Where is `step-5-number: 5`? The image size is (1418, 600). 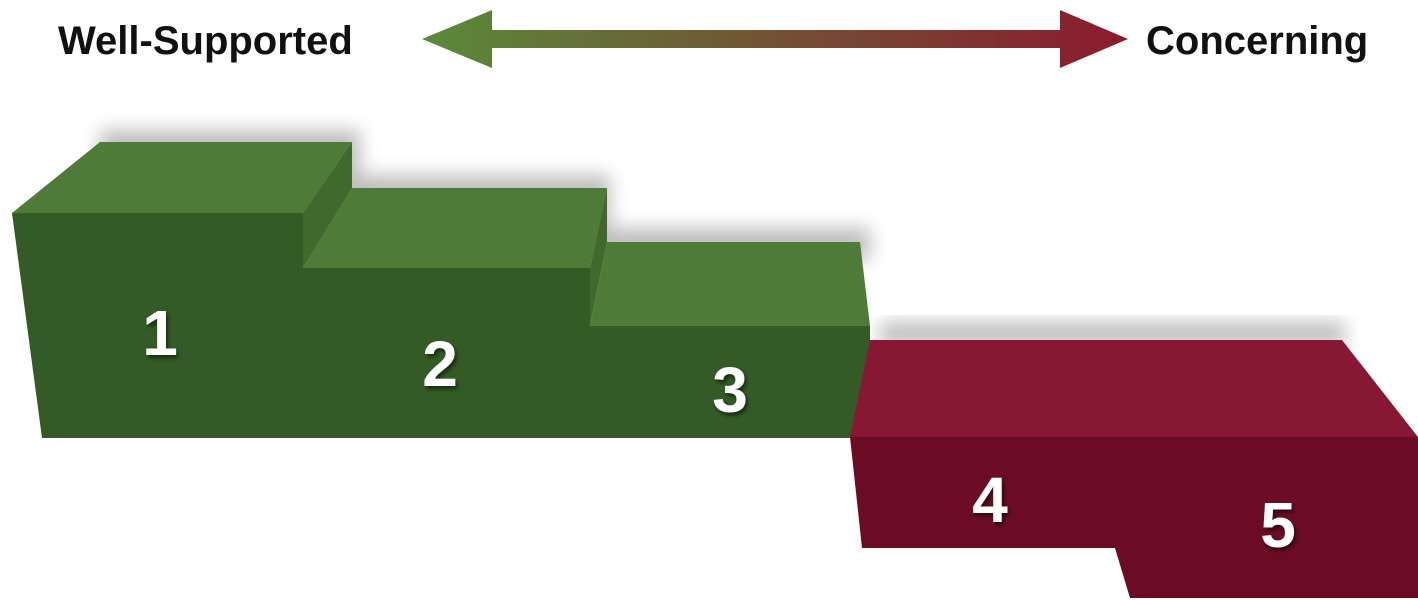 step-5-number: 5 is located at coordinates (1278, 525).